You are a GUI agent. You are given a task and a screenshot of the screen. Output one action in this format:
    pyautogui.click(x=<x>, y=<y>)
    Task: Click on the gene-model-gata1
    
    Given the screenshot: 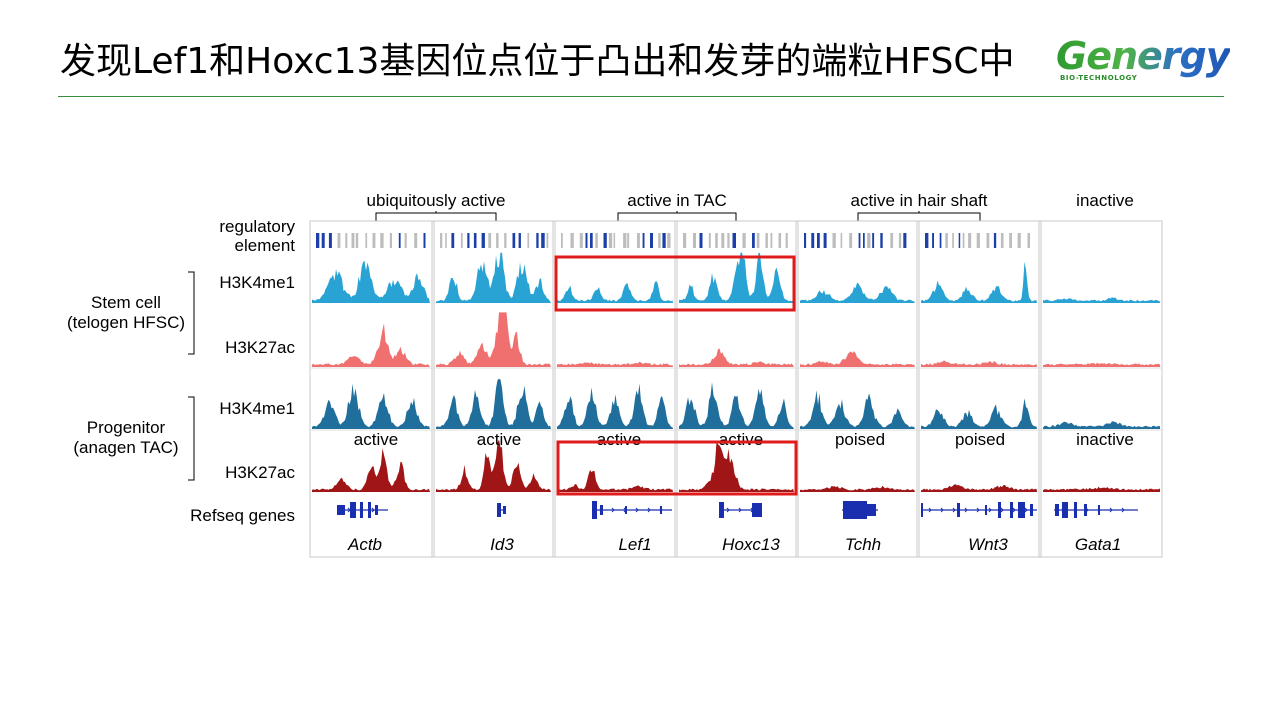 What is the action you would take?
    pyautogui.click(x=1096, y=510)
    